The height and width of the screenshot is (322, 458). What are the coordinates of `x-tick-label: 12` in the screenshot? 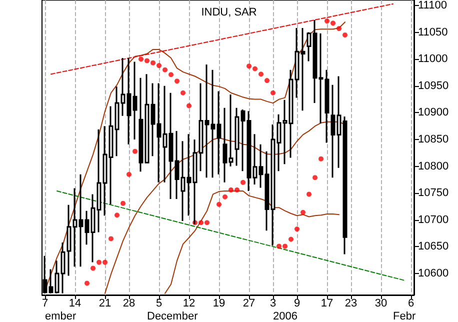 It's located at (189, 304).